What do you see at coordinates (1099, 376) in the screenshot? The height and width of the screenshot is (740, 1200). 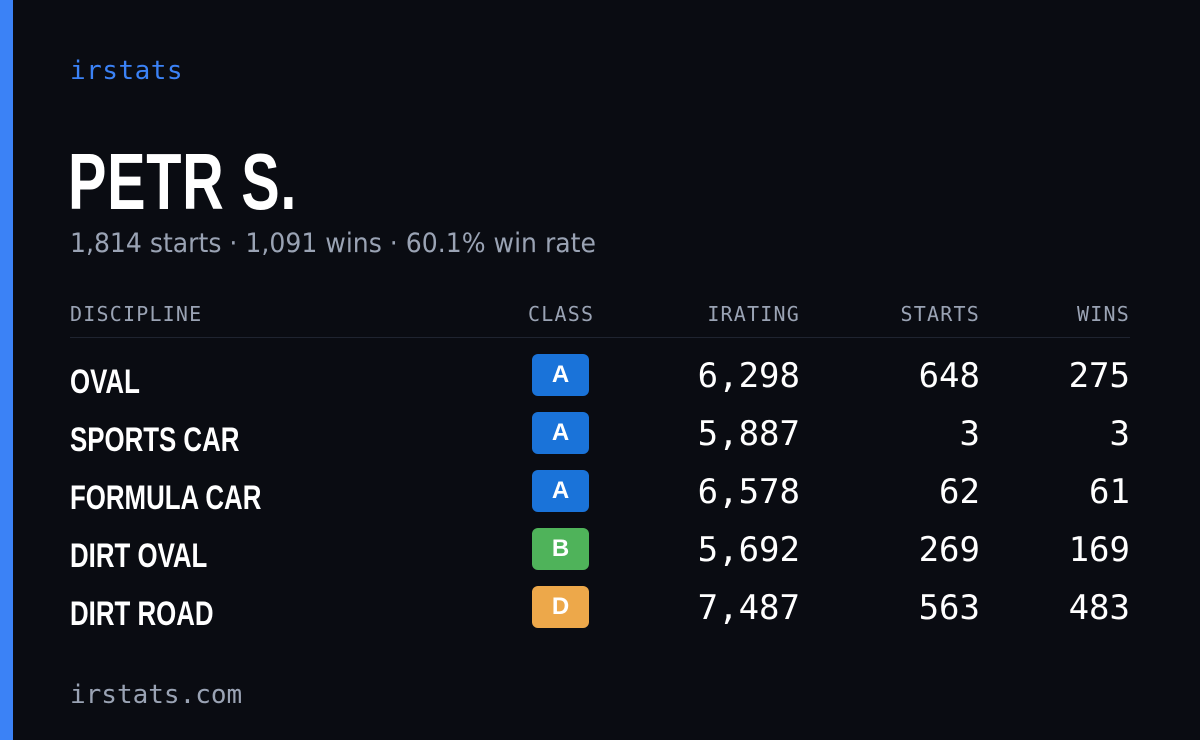 I see `row-wins: 275` at bounding box center [1099, 376].